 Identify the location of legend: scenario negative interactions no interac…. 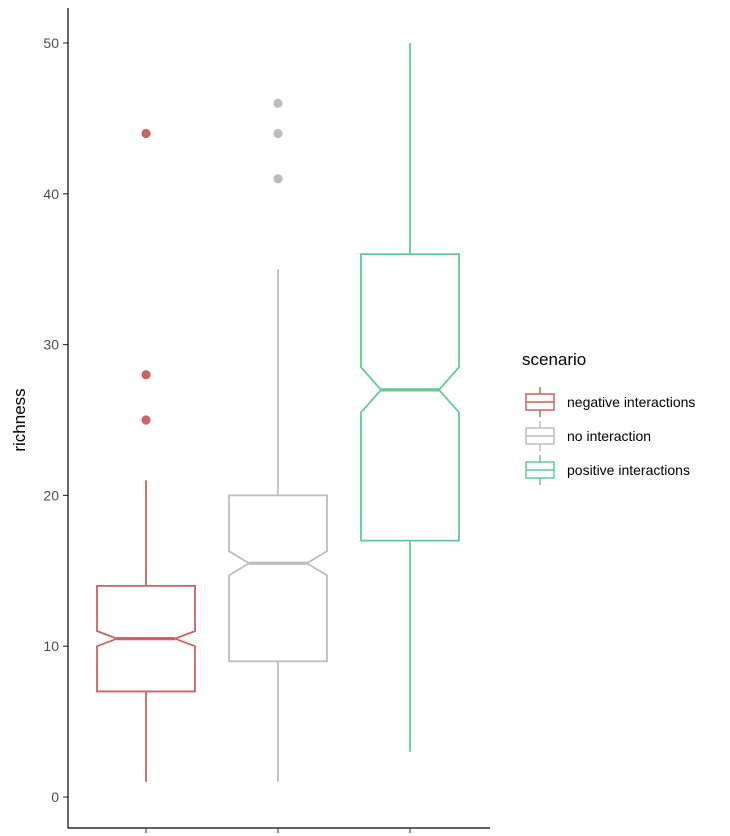
(608, 417).